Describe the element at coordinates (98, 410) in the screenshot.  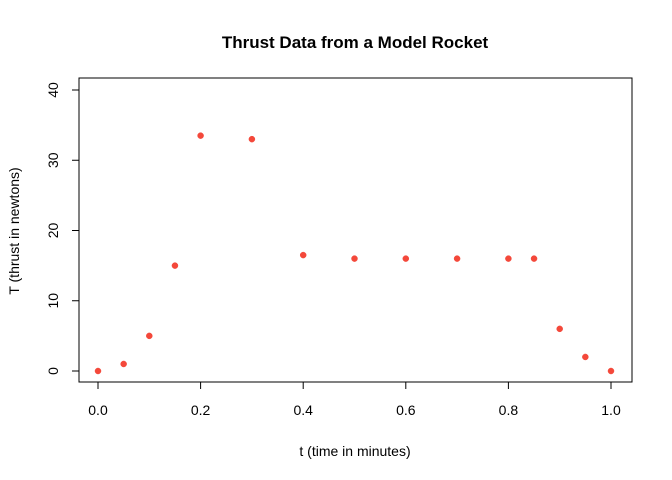
I see `x-tick-label: 0.0` at that location.